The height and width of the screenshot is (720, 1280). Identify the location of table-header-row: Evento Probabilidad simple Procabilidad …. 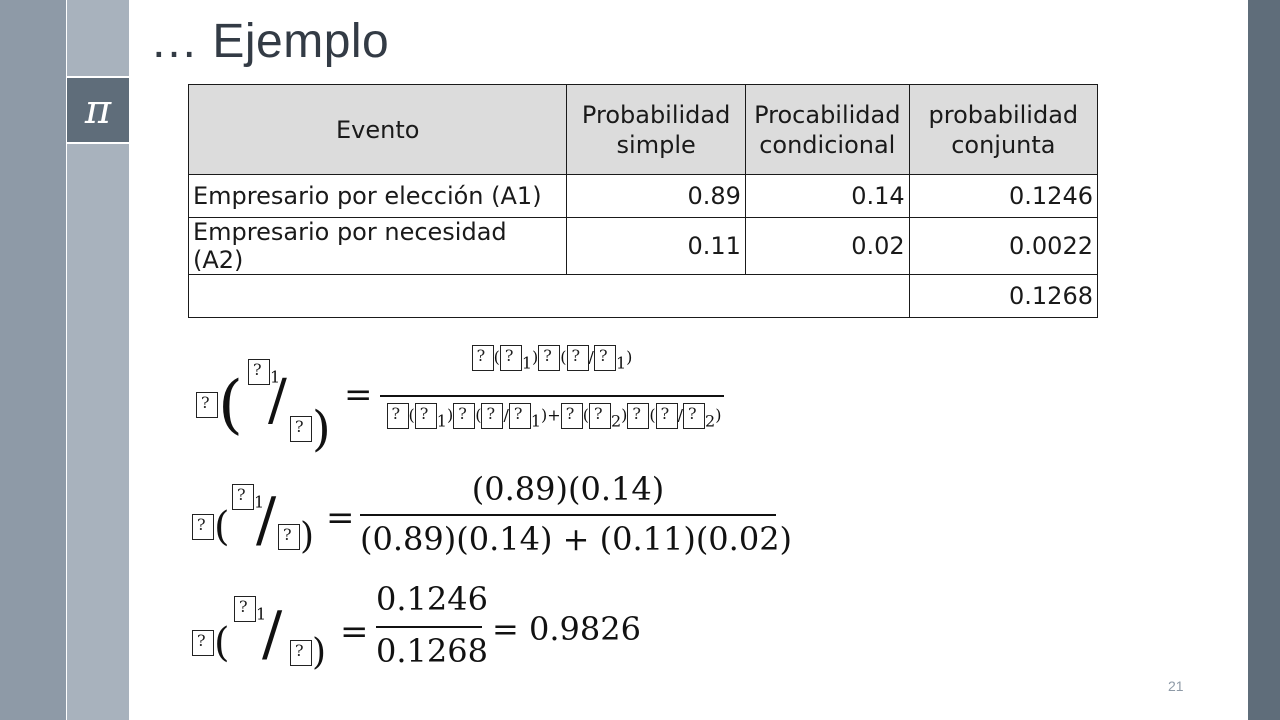
(643, 129).